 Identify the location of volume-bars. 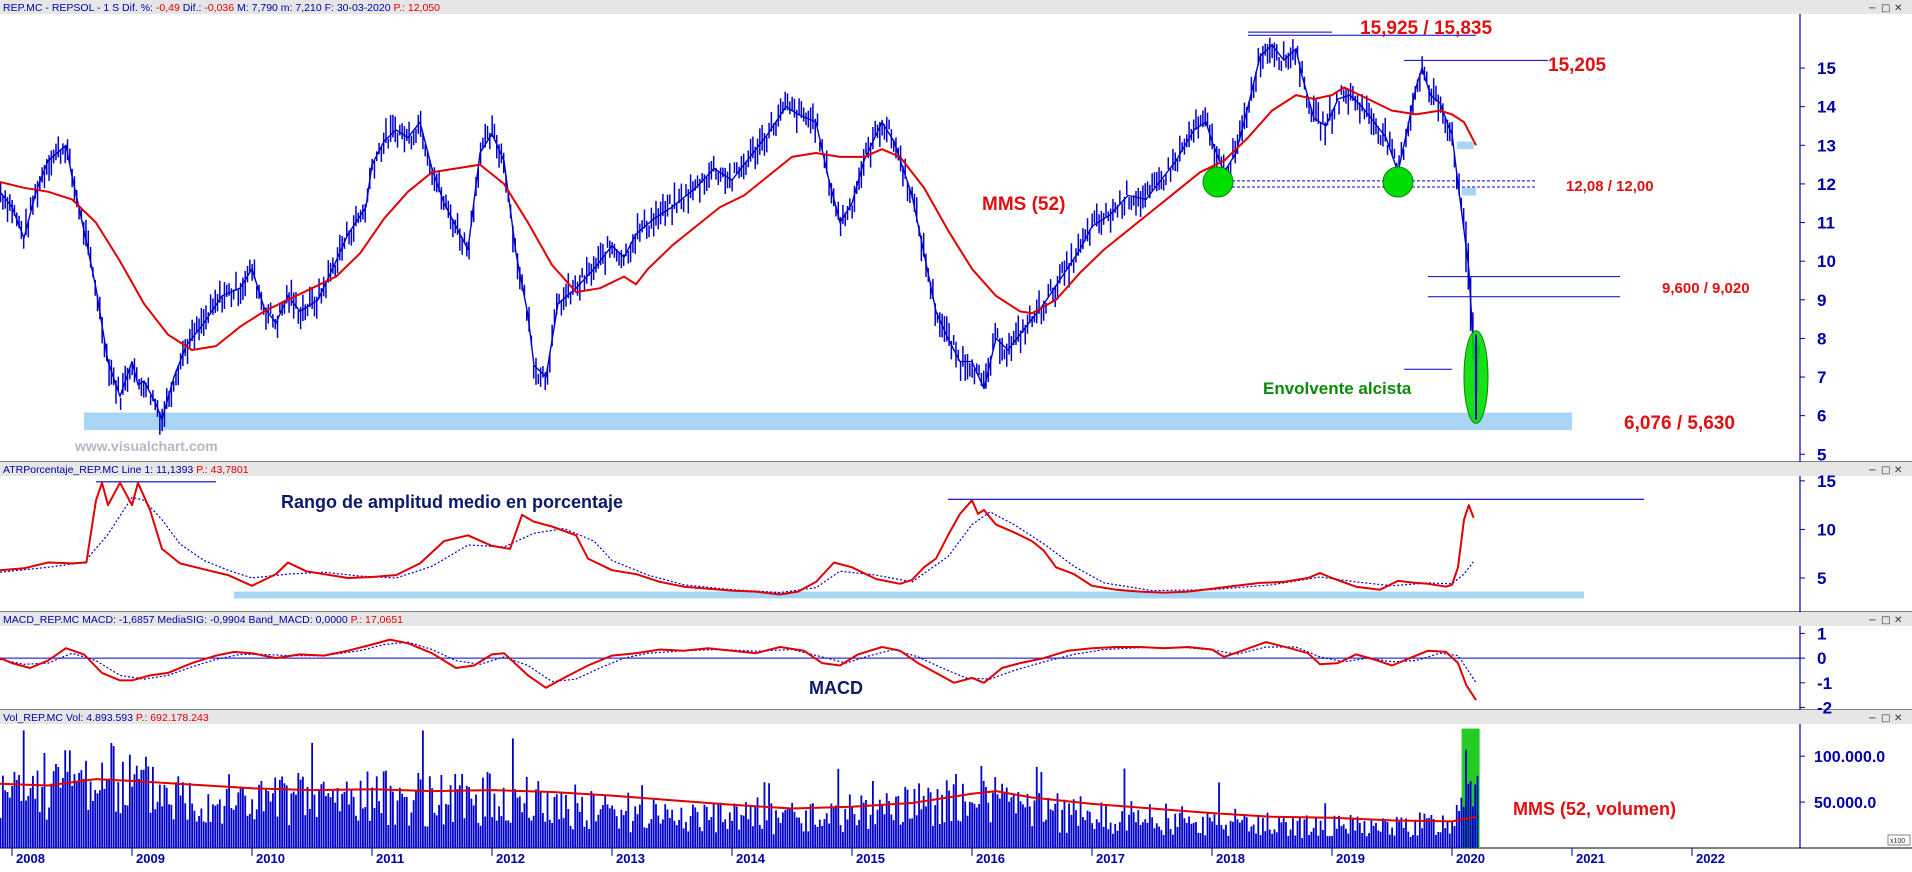
(739, 789).